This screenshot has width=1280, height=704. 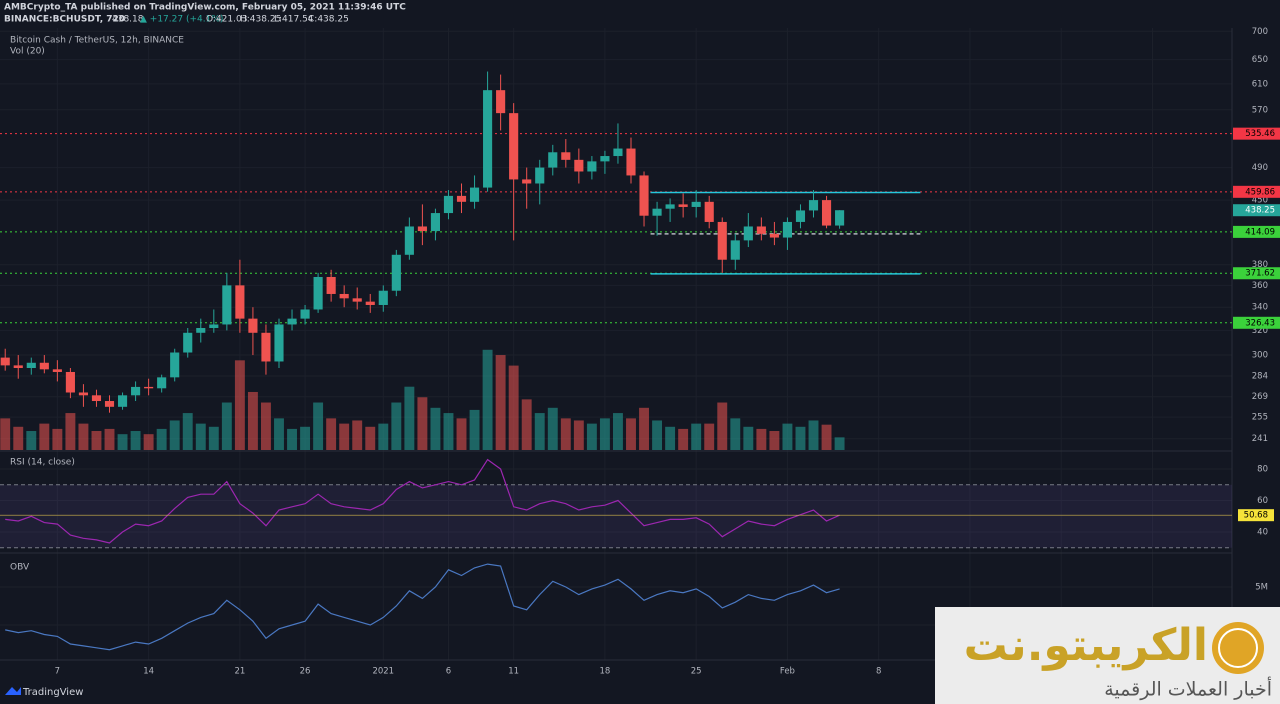 What do you see at coordinates (52, 692) in the screenshot?
I see `brand: TradingView` at bounding box center [52, 692].